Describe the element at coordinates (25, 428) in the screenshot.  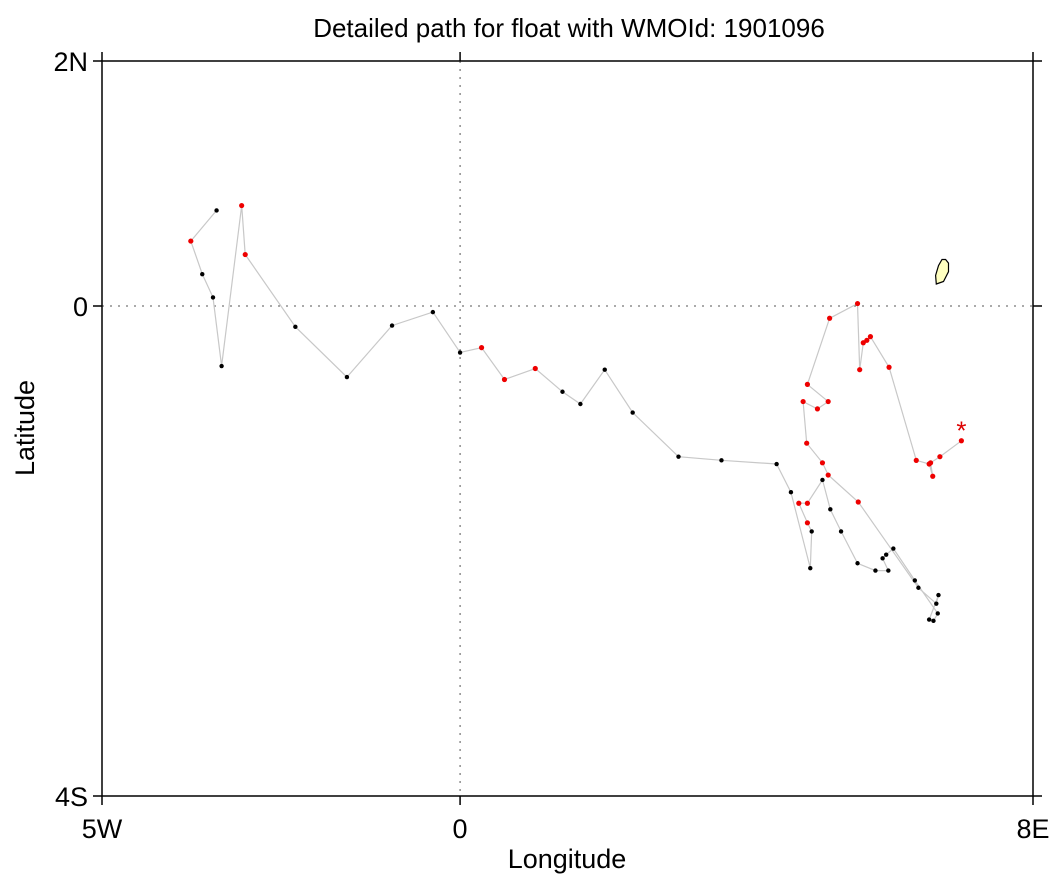
I see `y-axis-label: Latitude` at that location.